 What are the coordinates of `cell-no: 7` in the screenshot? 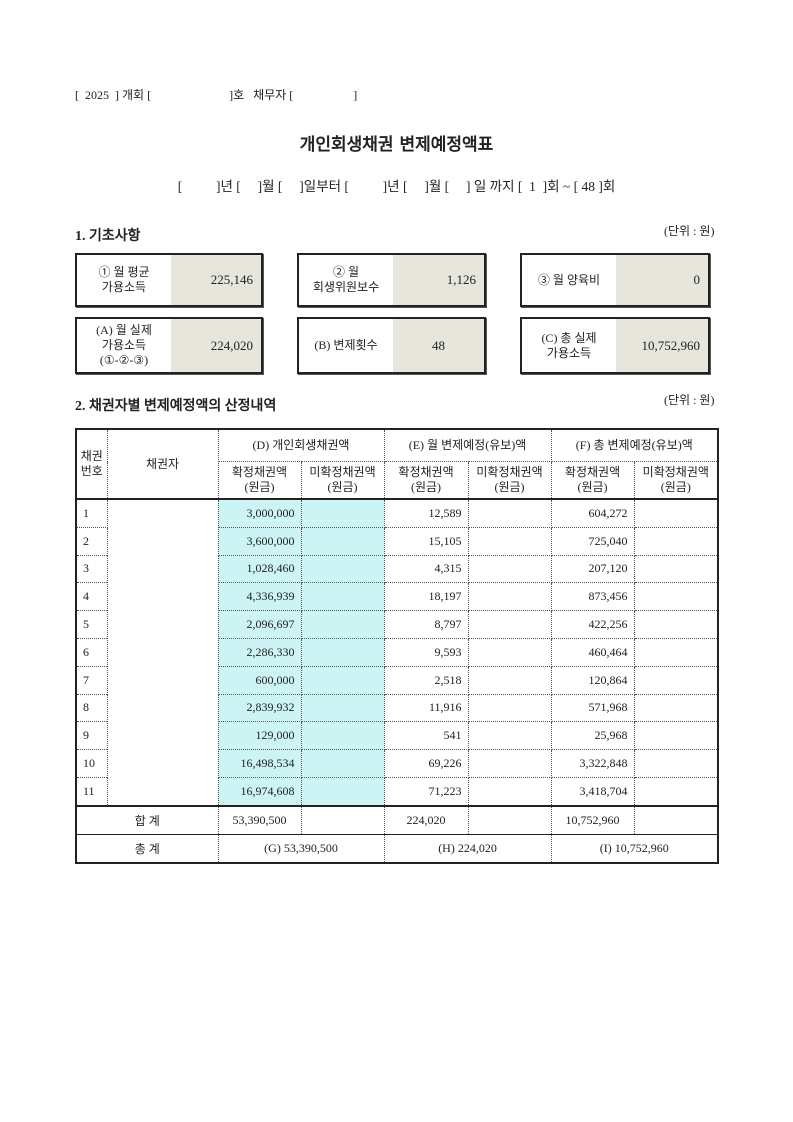 It's located at (91, 680).